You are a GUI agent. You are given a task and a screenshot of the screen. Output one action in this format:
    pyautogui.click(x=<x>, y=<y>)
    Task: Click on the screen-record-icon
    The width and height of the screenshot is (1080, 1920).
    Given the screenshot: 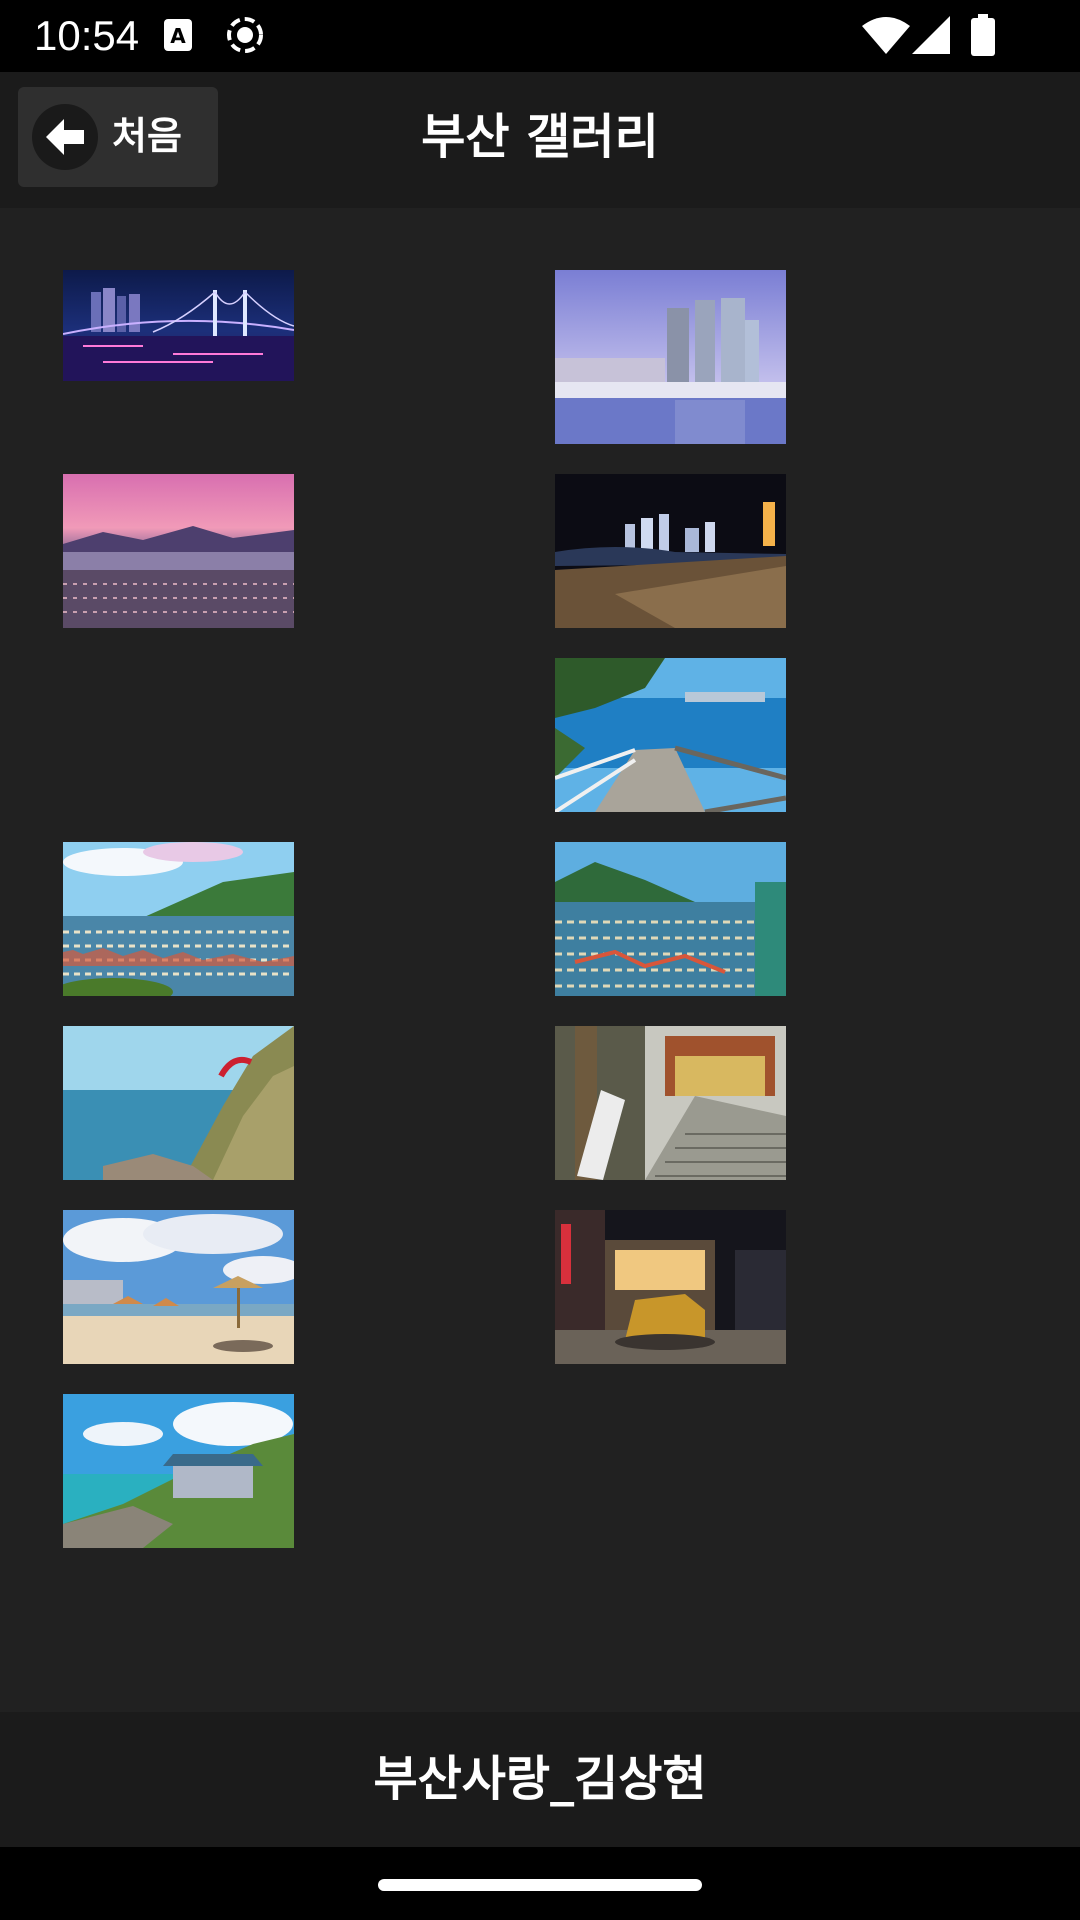 What is the action you would take?
    pyautogui.click(x=245, y=35)
    